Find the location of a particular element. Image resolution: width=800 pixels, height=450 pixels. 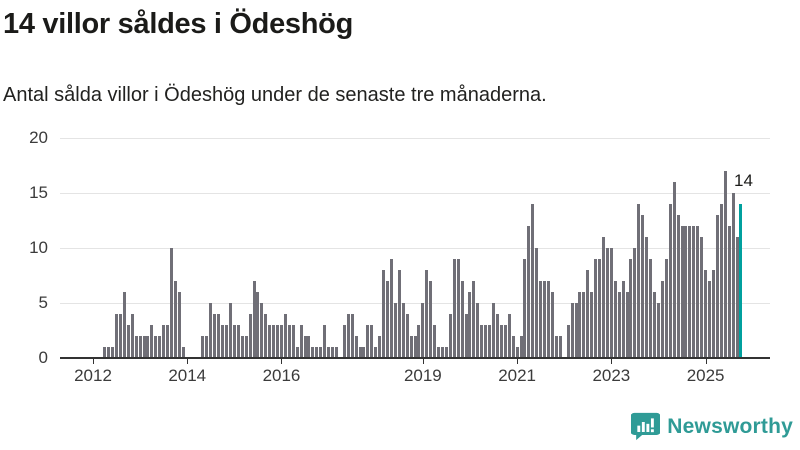

y-tick-label: 10 is located at coordinates (38, 247).